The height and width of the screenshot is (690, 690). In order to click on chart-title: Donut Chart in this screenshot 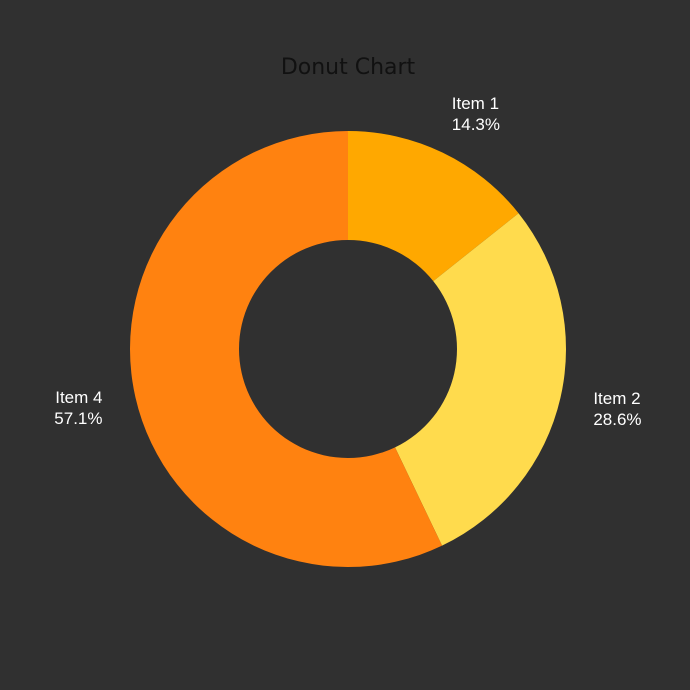, I will do `click(348, 67)`.